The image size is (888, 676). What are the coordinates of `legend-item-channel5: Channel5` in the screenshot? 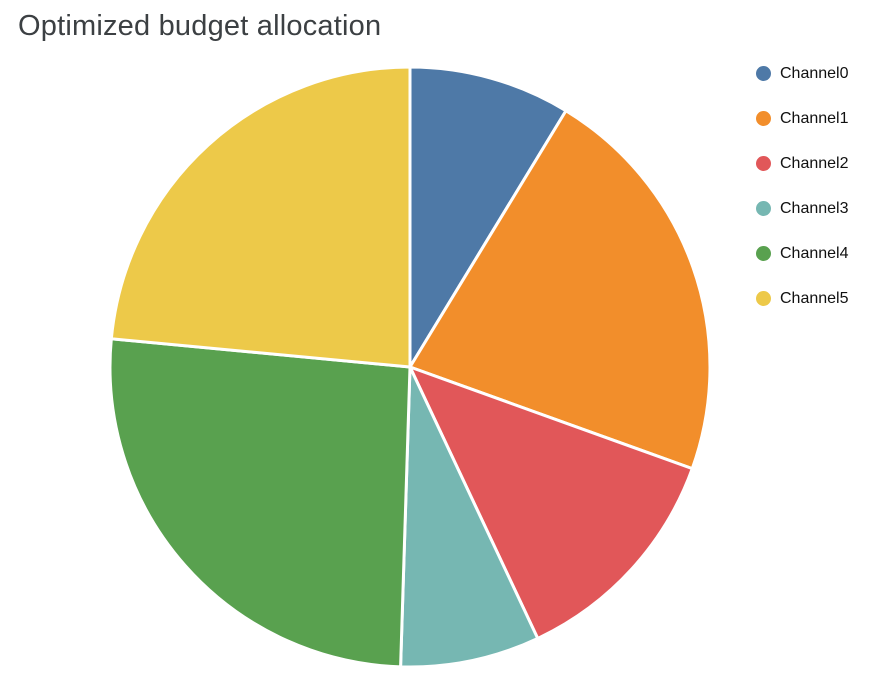 It's located at (802, 298).